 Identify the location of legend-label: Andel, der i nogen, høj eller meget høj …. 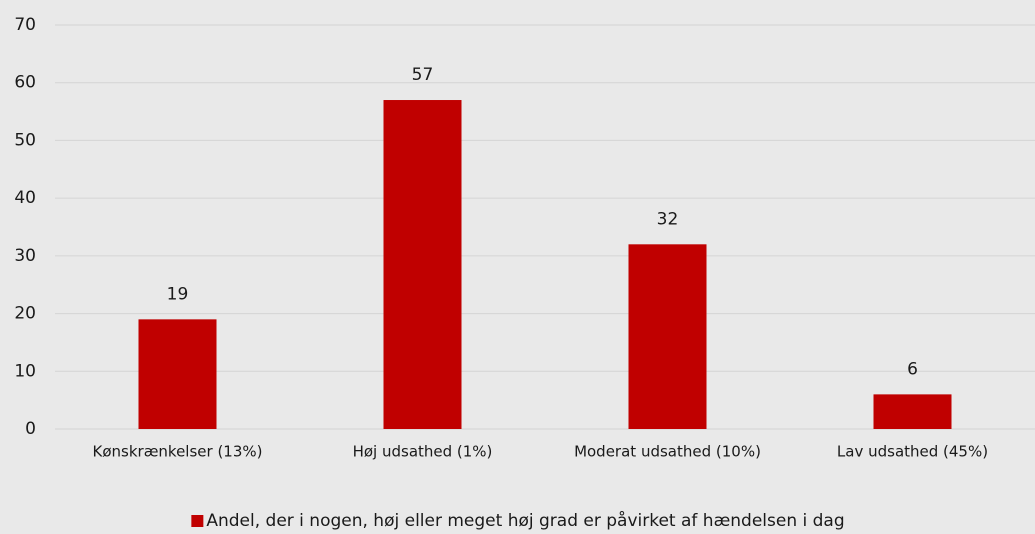
(525, 520).